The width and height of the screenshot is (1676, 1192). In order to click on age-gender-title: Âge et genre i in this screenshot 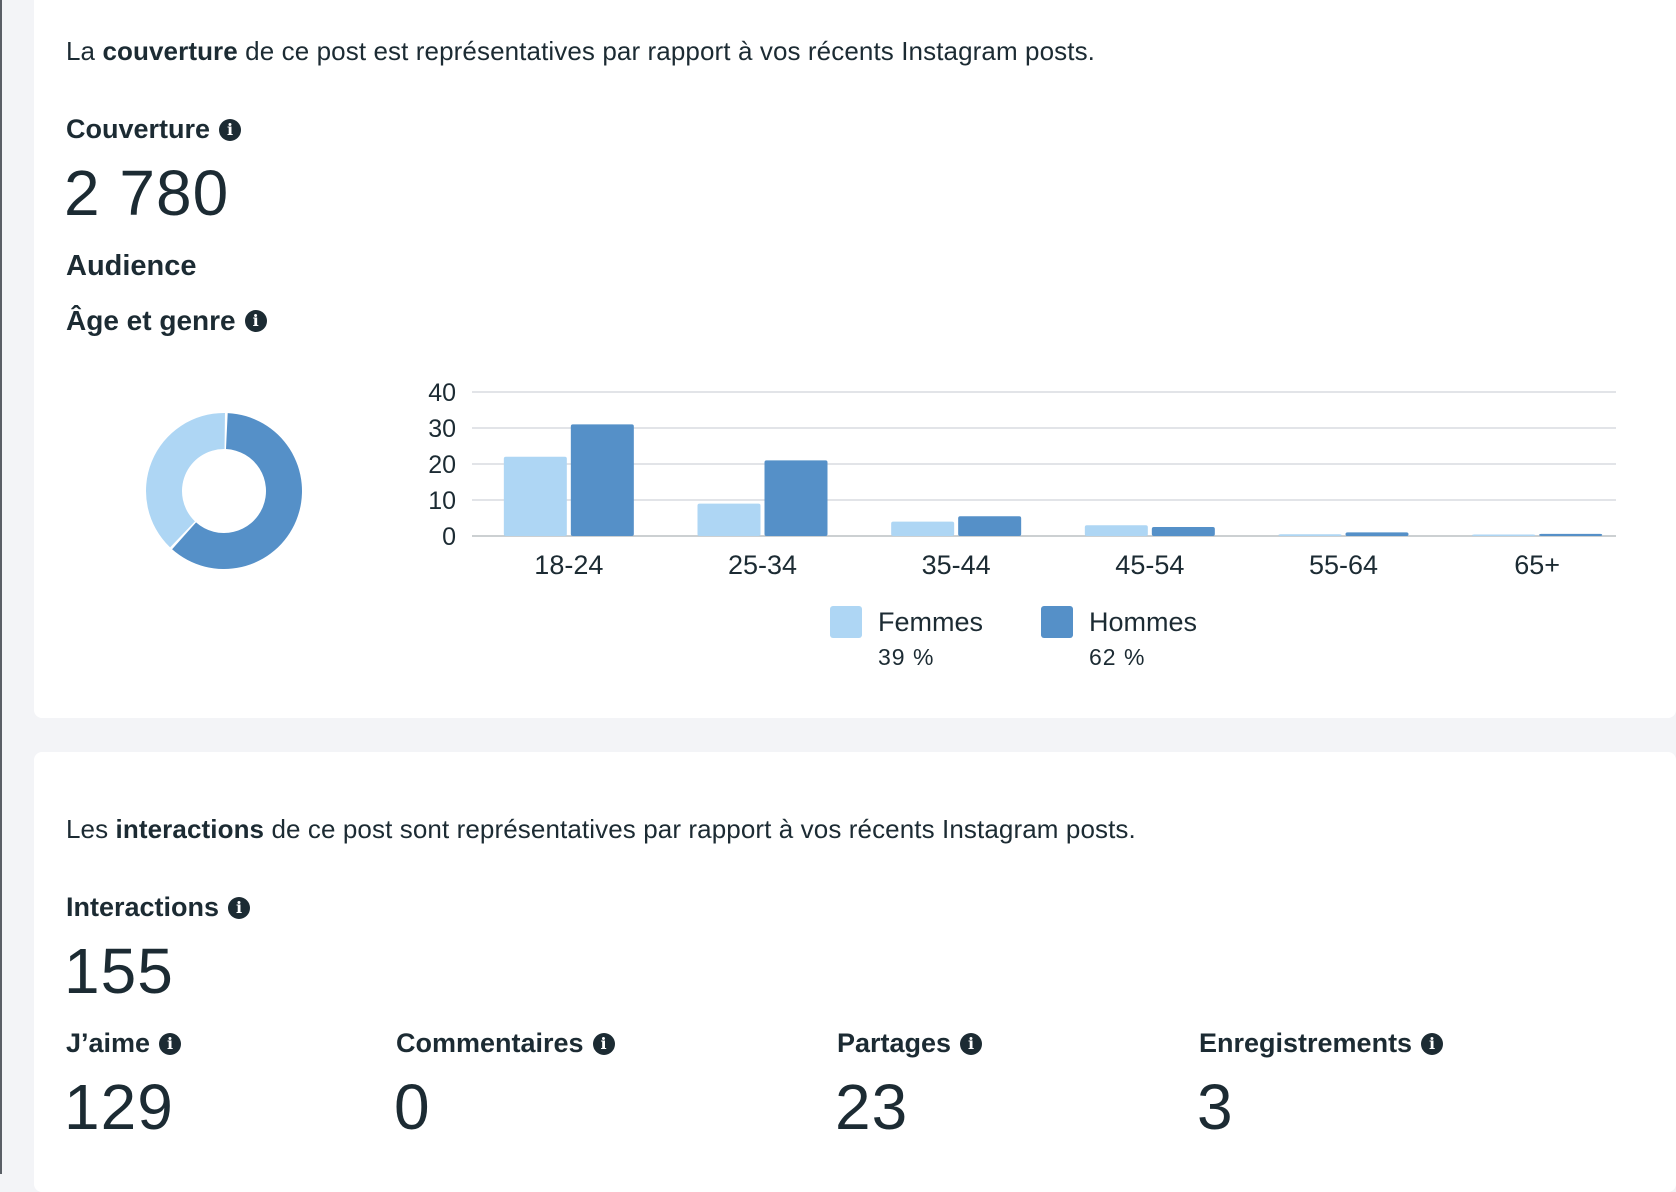, I will do `click(166, 321)`.